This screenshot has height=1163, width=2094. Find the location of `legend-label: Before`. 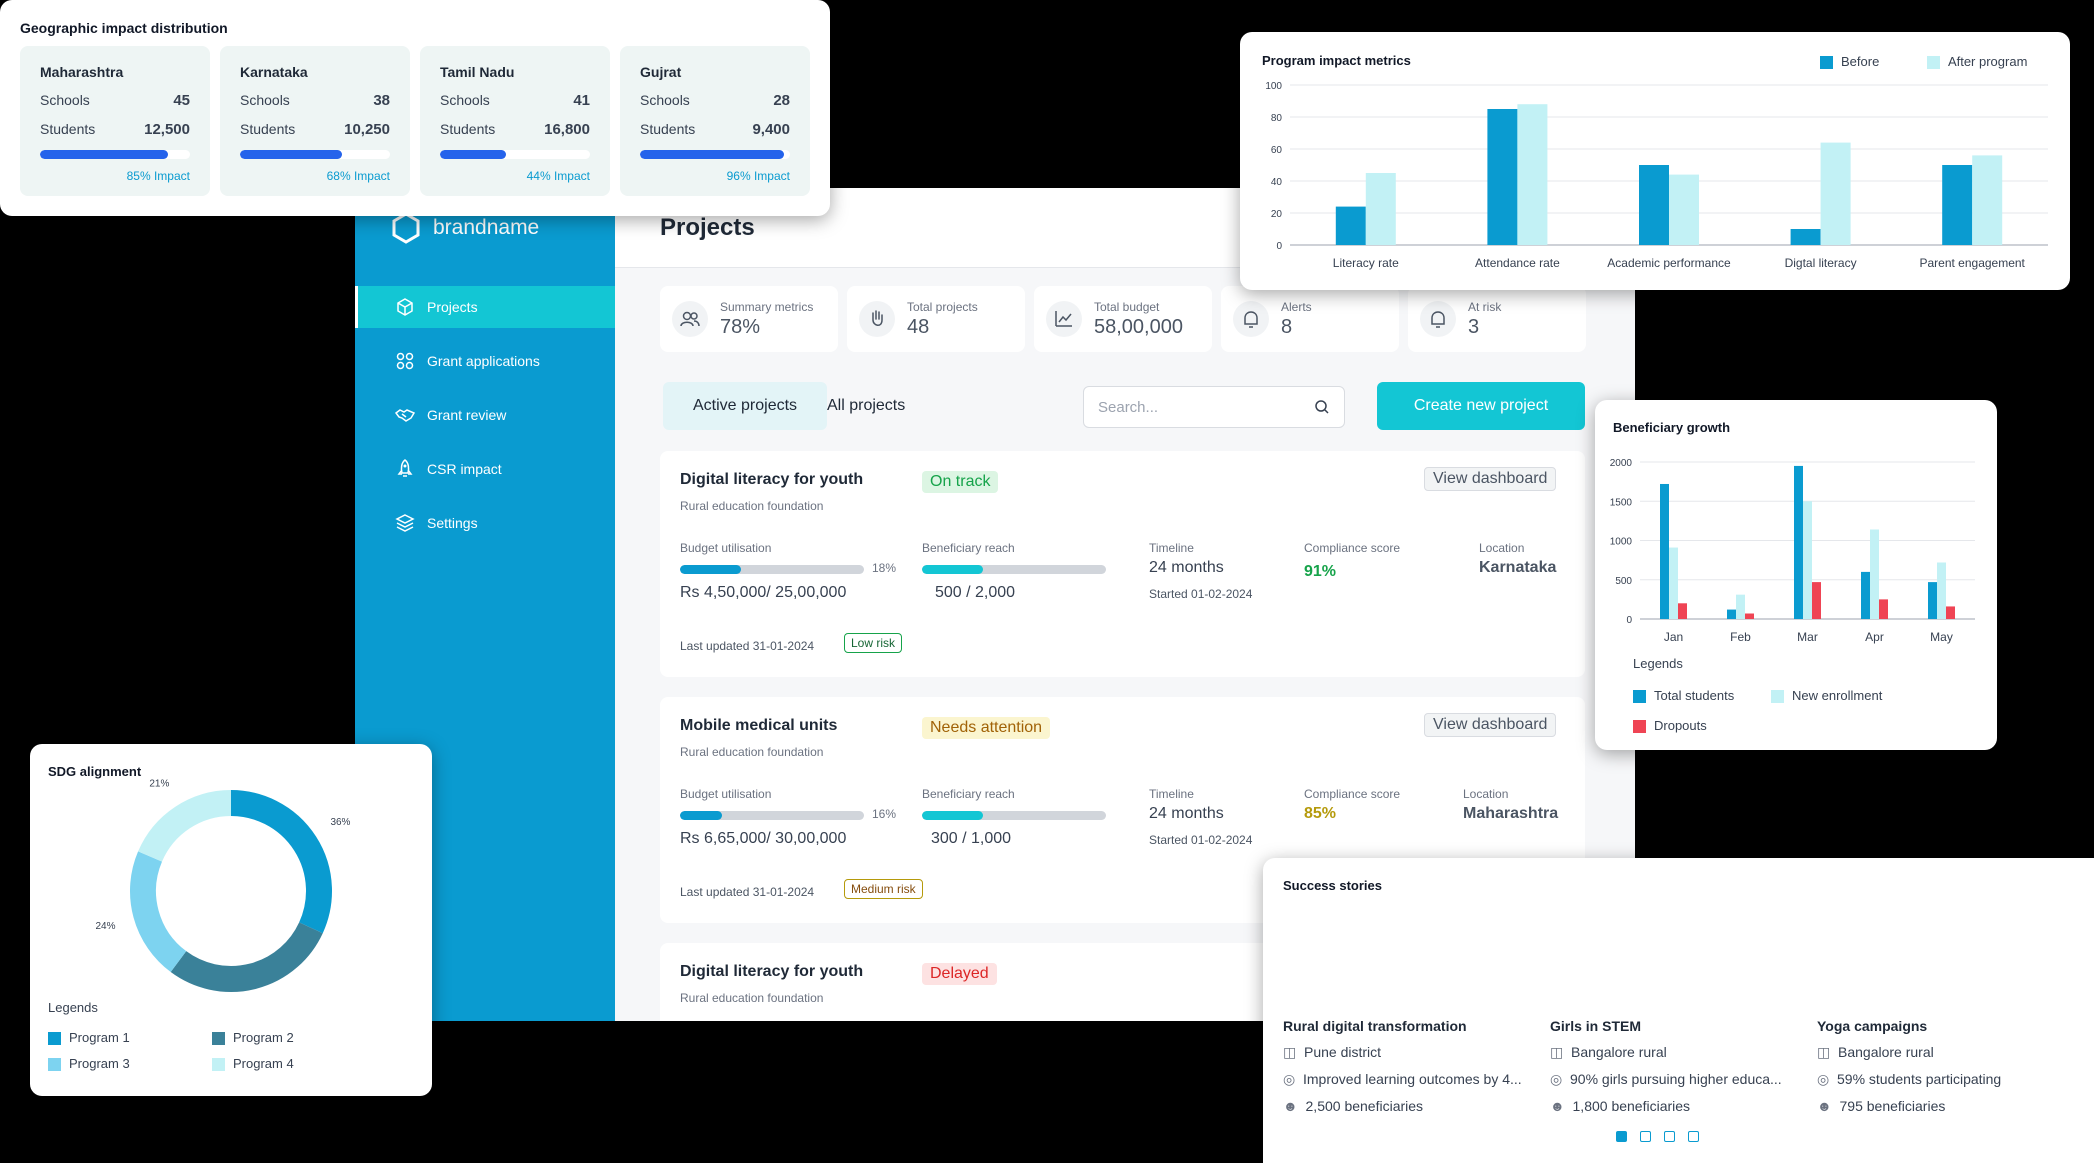

legend-label: Before is located at coordinates (1860, 61).